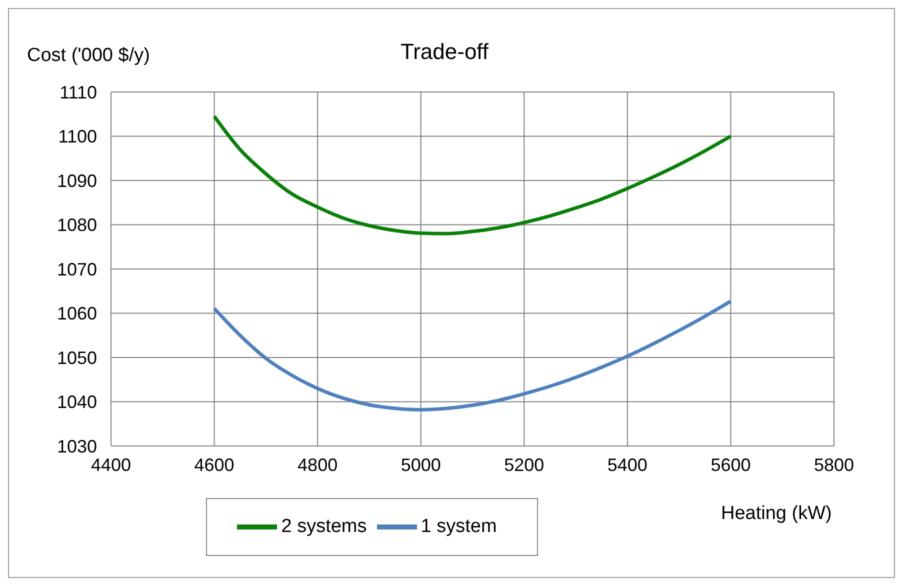 This screenshot has width=903, height=584. What do you see at coordinates (458, 527) in the screenshot?
I see `legend-label: 1 system` at bounding box center [458, 527].